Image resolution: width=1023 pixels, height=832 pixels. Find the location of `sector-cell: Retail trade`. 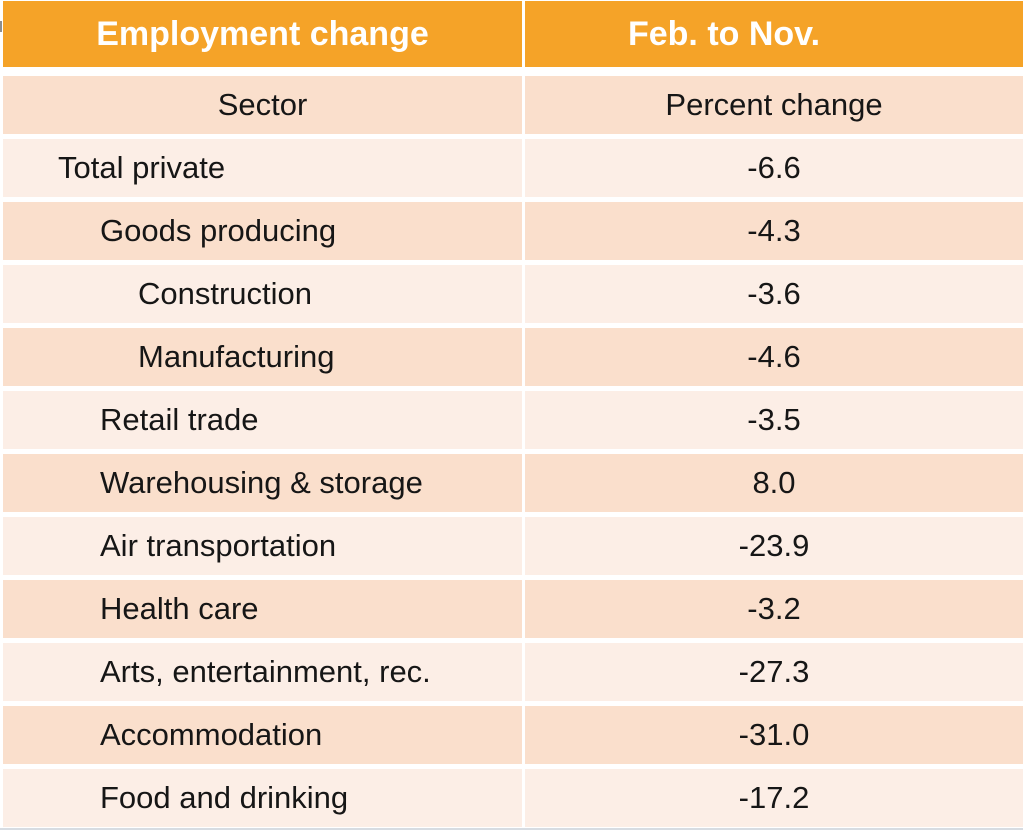

sector-cell: Retail trade is located at coordinates (262, 420).